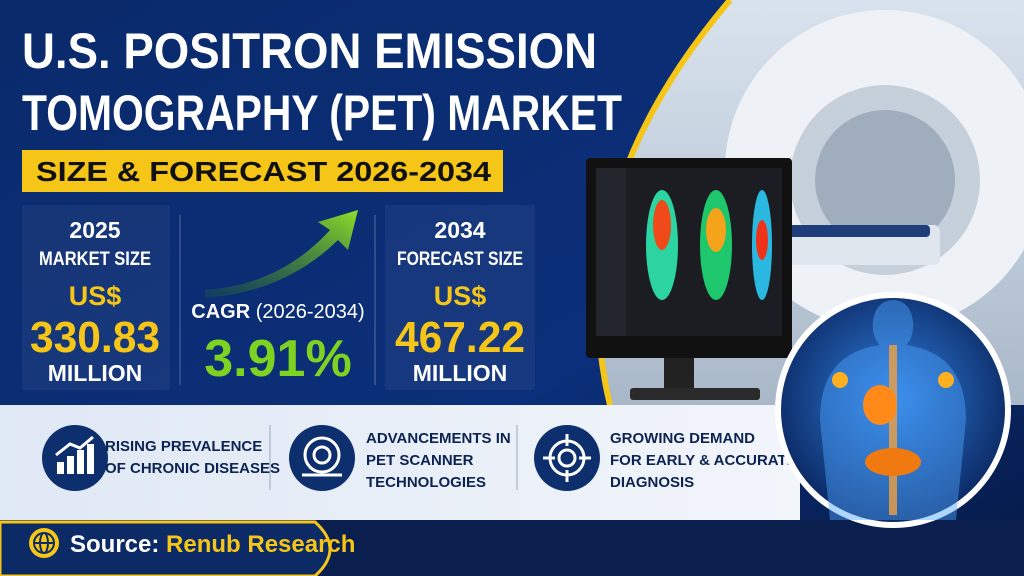  I want to click on cagr-period: (2026-2034), so click(310, 312).